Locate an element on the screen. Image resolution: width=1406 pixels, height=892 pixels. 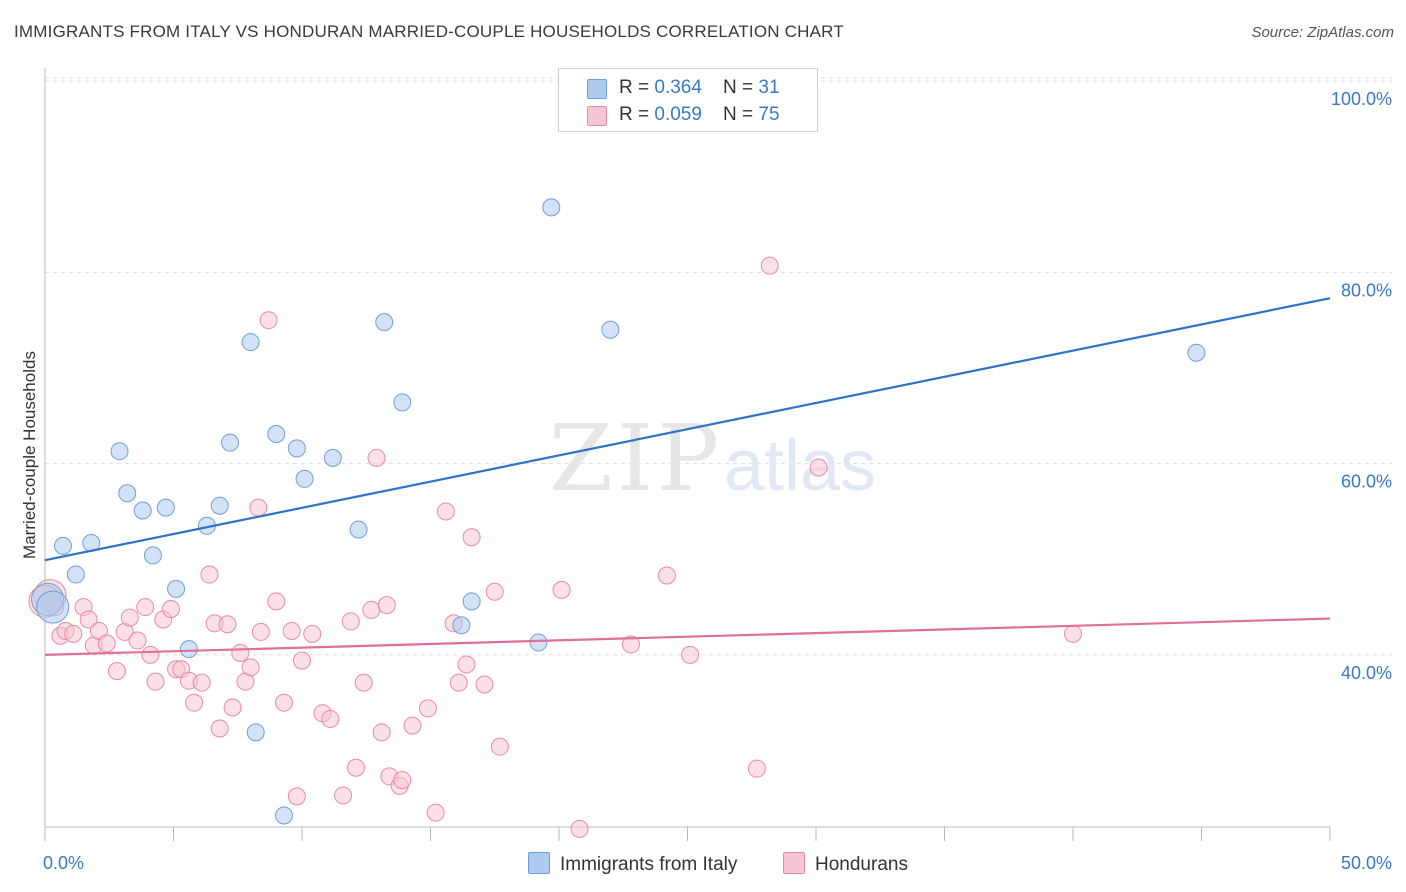
legend-n-value: 75 is located at coordinates (769, 114).